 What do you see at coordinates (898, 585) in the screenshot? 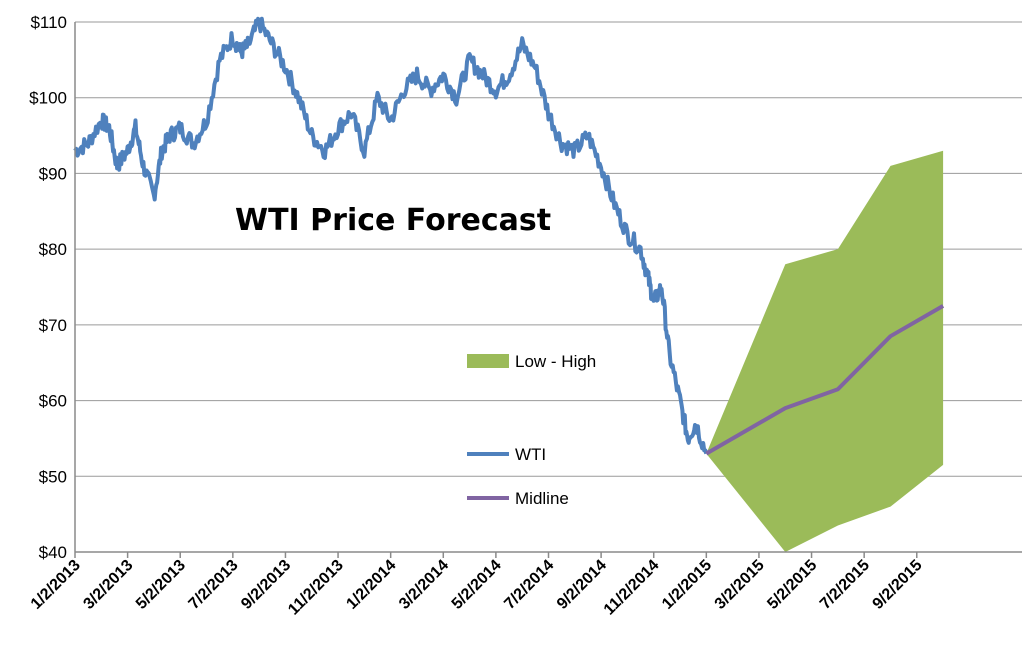
I see `x-tick-label: 9/2/2015` at bounding box center [898, 585].